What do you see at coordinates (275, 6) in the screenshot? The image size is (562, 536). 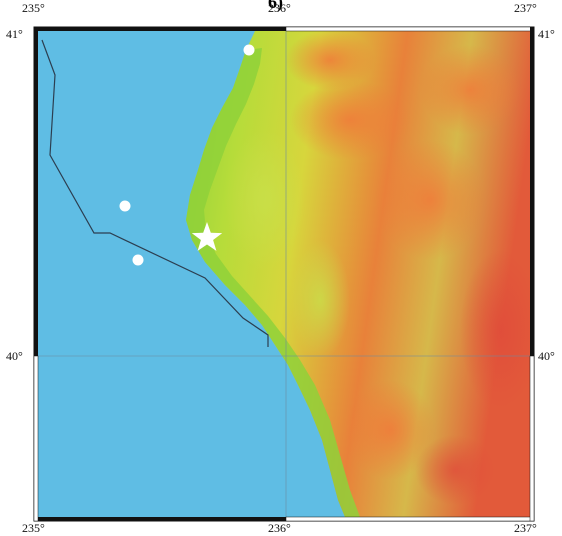 I see `panel-label: 6)` at bounding box center [275, 6].